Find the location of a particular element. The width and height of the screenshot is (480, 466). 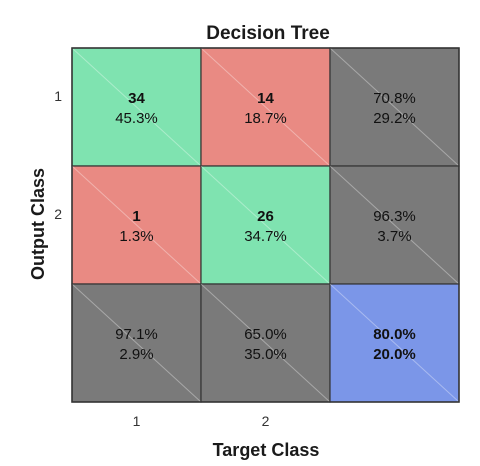

column-summary-2-background is located at coordinates (265, 343).